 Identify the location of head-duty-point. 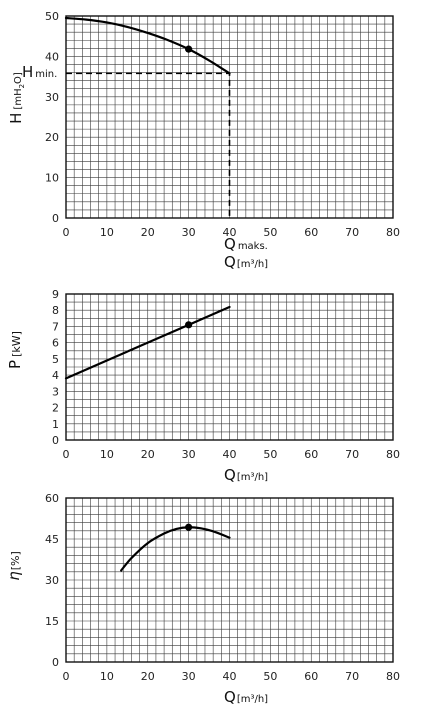
(189, 49).